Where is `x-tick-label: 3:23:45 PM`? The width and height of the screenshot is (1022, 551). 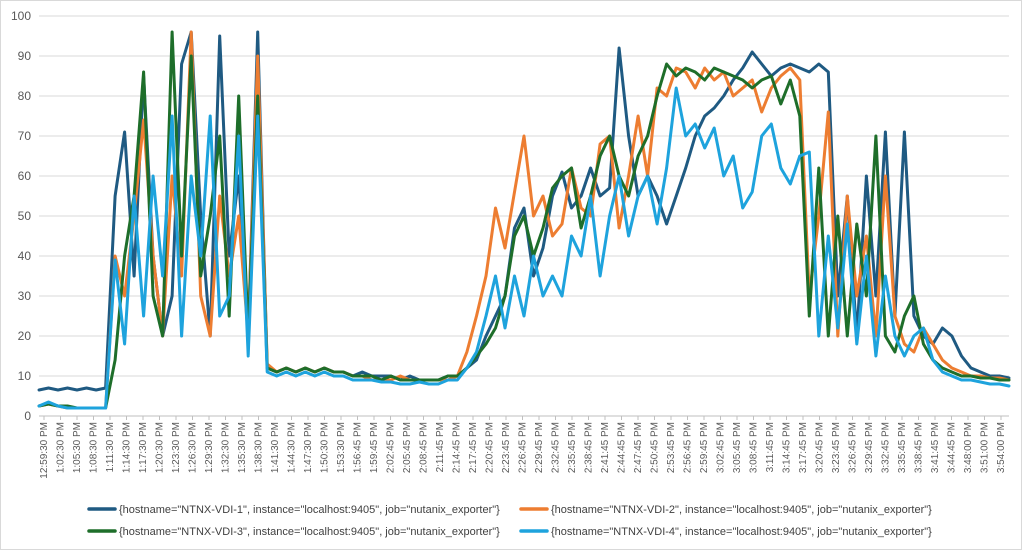 x-tick-label: 3:23:45 PM is located at coordinates (836, 447).